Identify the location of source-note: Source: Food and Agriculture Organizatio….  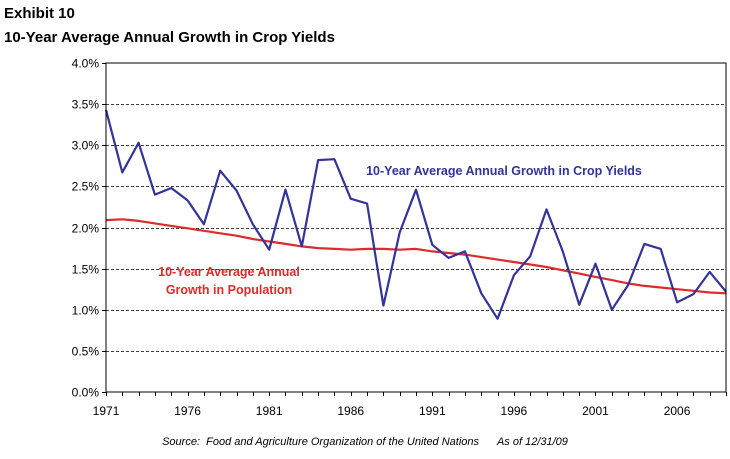
(365, 442).